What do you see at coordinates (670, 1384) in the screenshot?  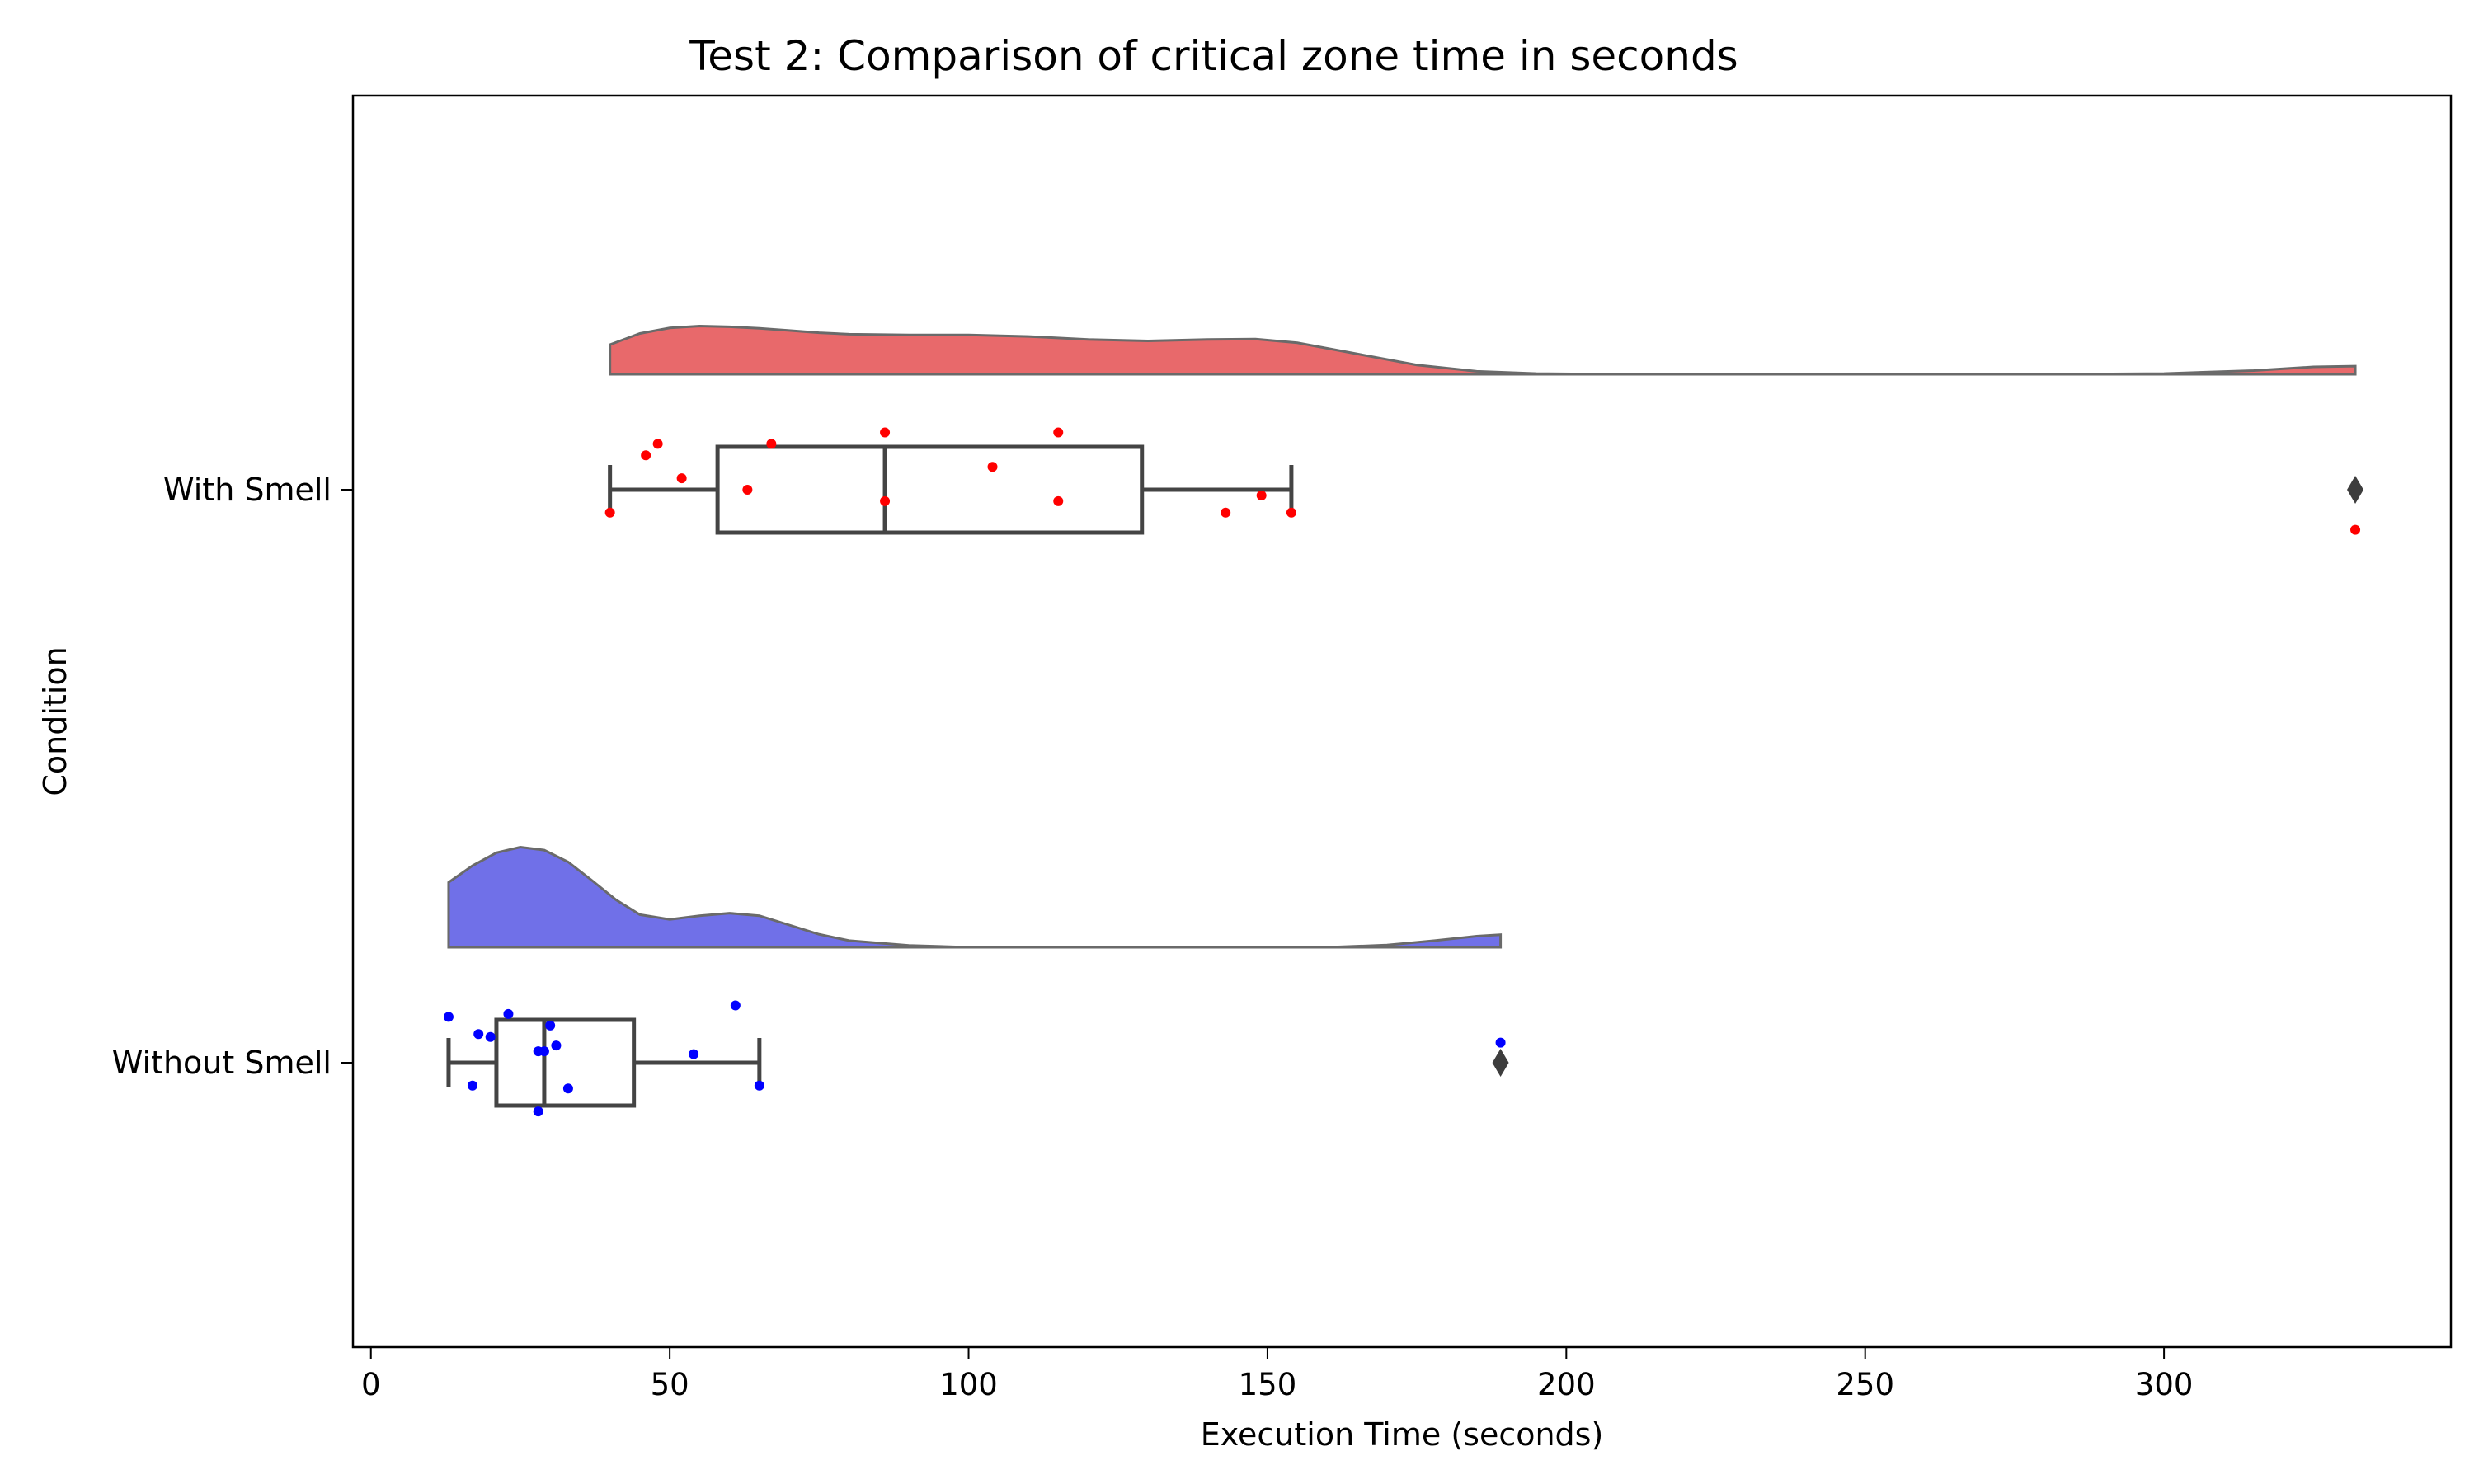 I see `x-tick-label: 50` at bounding box center [670, 1384].